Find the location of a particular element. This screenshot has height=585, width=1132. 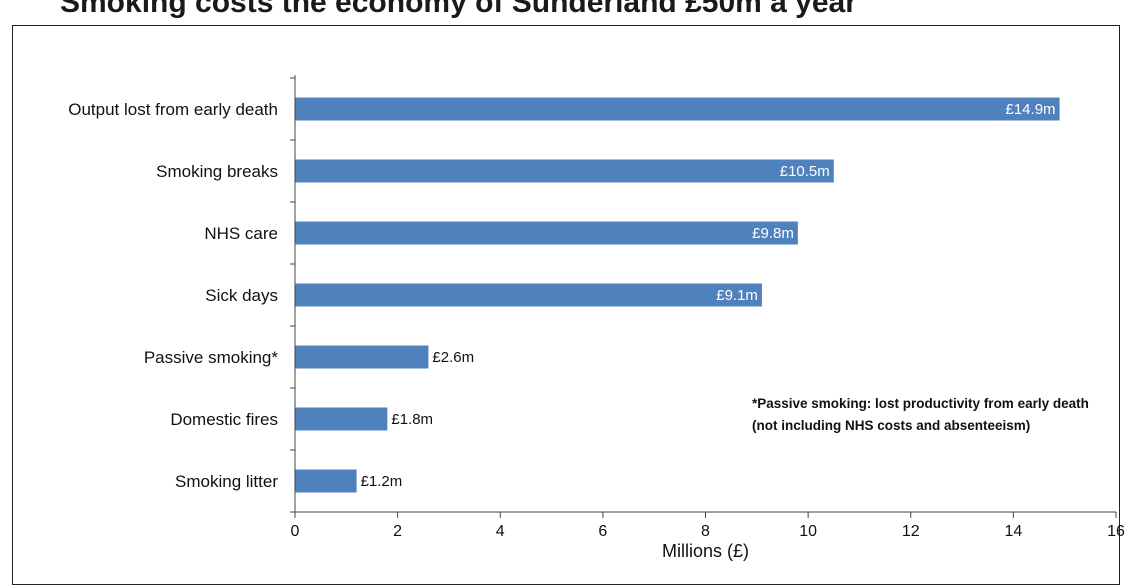

x-tick-label: 2 is located at coordinates (397, 531).